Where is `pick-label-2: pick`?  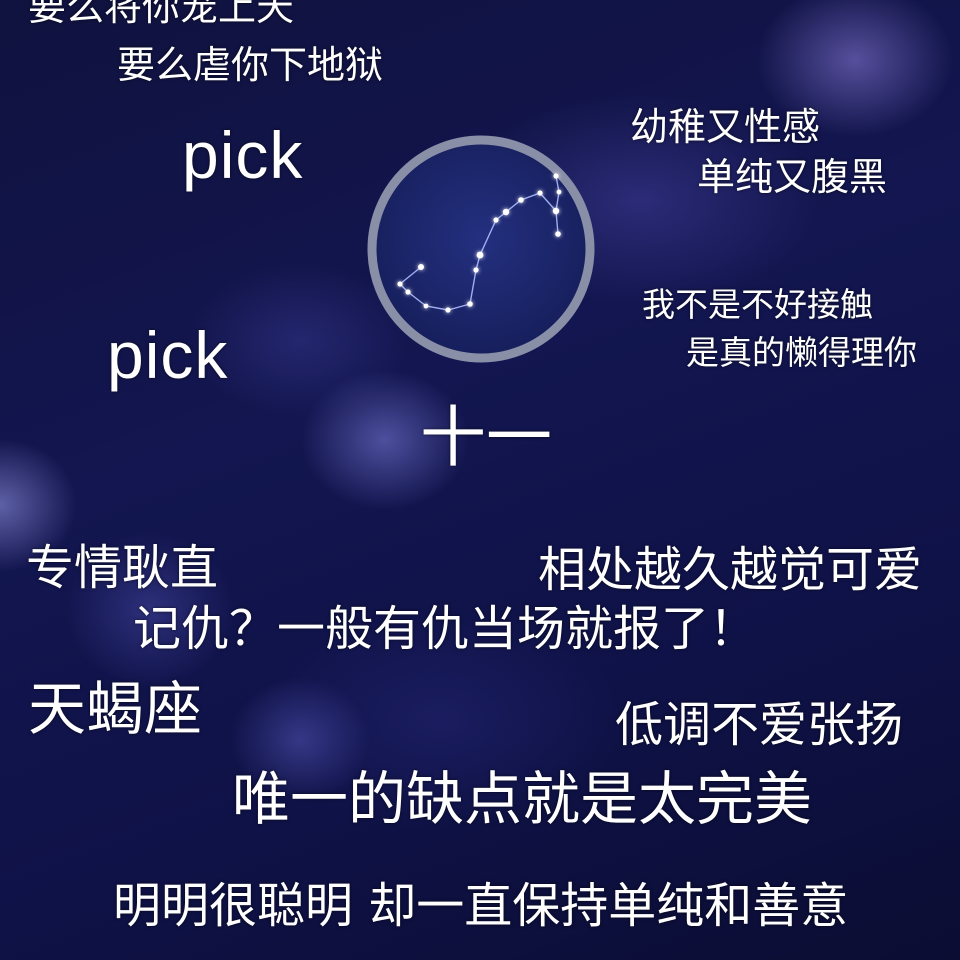 pick-label-2: pick is located at coordinates (168, 355).